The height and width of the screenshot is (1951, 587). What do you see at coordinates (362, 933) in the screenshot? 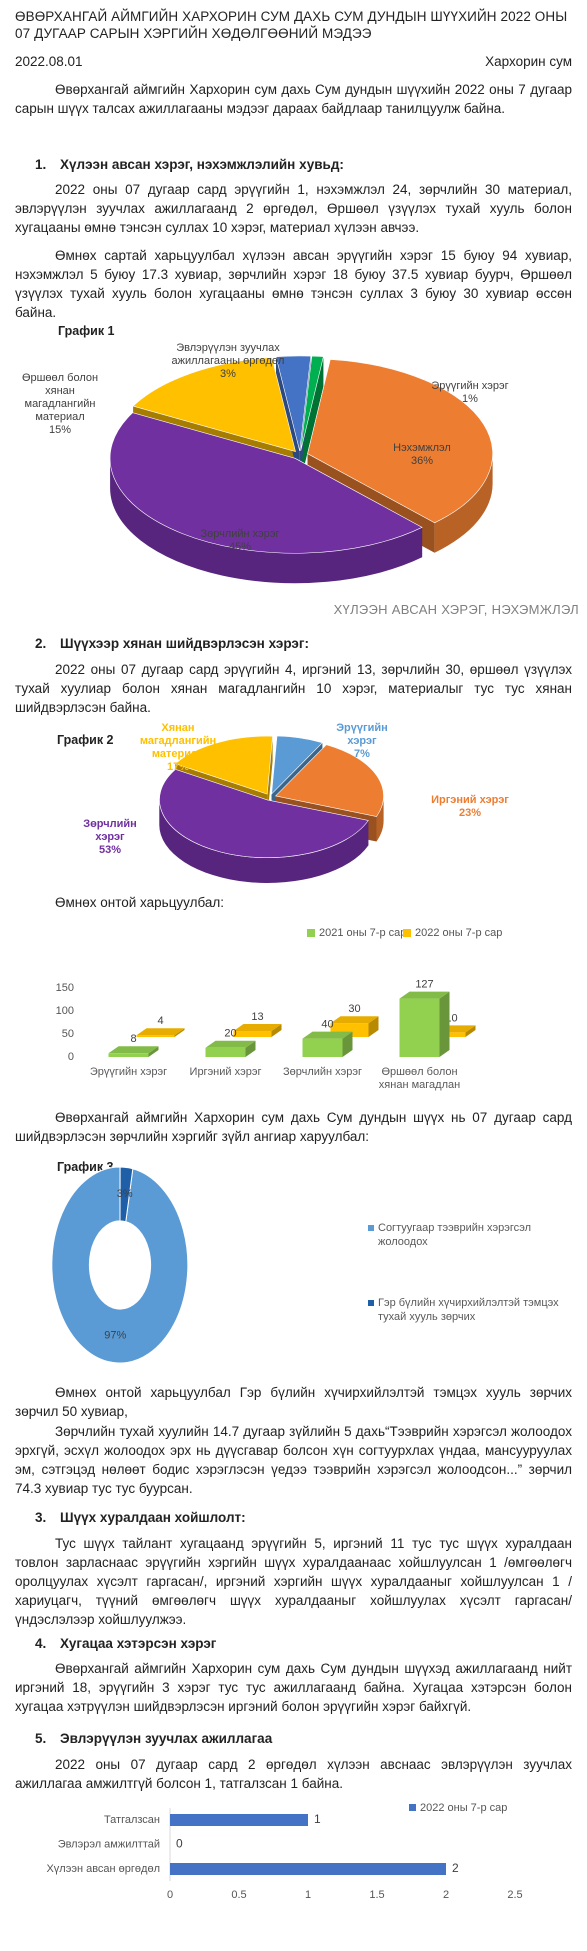
I see `legend-label: 2021 оны 7-р сар` at bounding box center [362, 933].